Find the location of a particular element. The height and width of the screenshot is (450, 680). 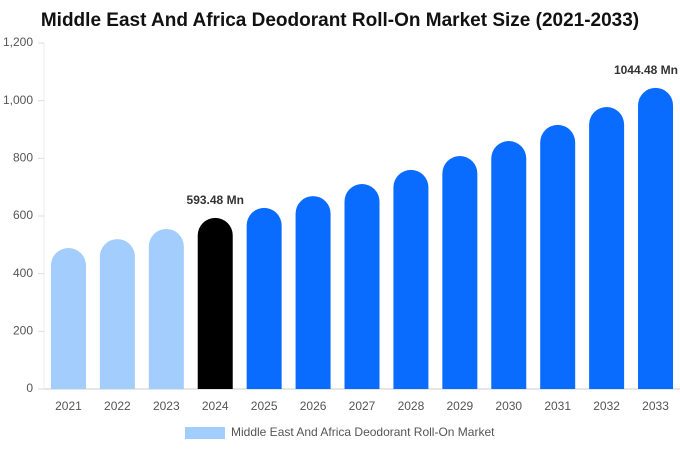

y-tick-label: 400 is located at coordinates (23, 273).